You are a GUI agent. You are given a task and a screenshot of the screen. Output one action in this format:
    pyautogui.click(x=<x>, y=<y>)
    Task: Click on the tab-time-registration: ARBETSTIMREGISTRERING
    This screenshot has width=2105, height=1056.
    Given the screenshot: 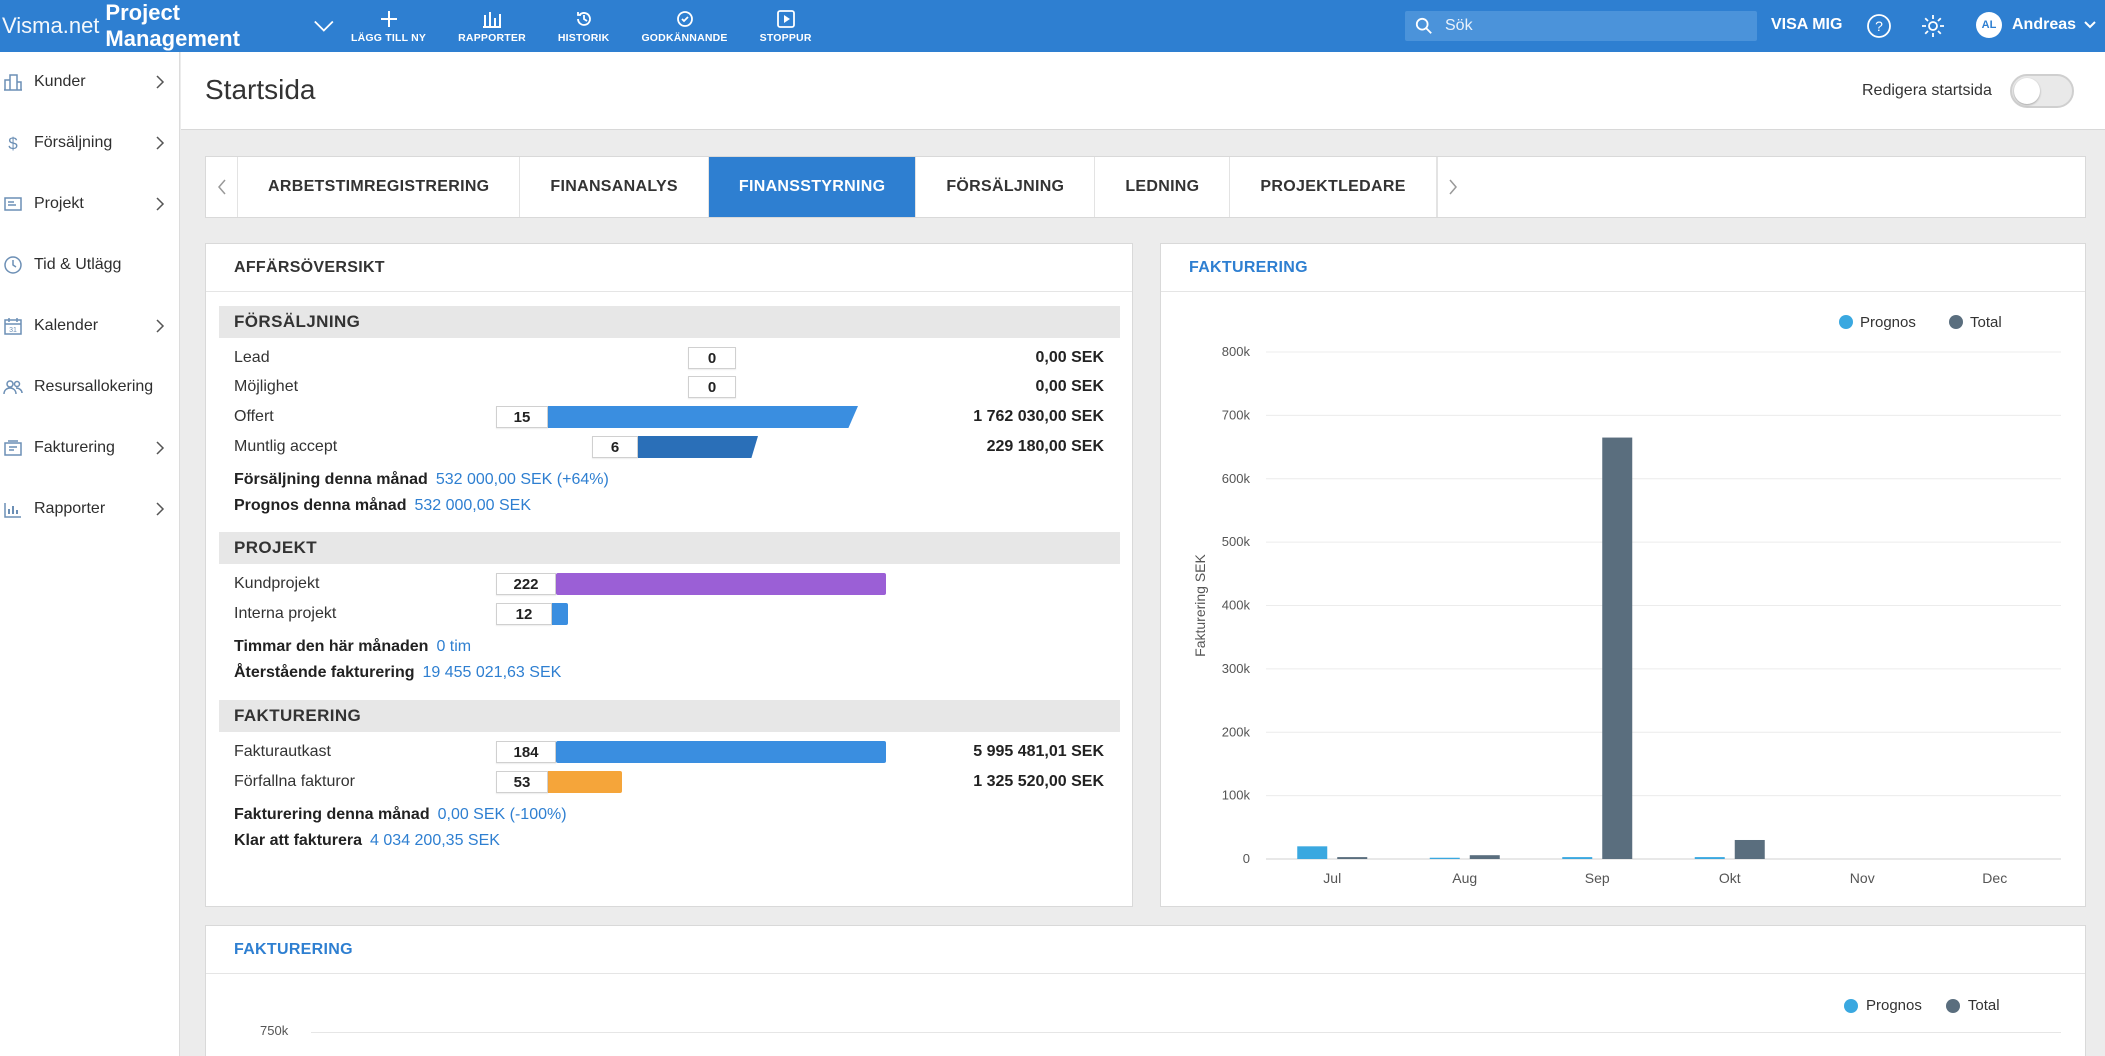 What is the action you would take?
    pyautogui.click(x=379, y=187)
    